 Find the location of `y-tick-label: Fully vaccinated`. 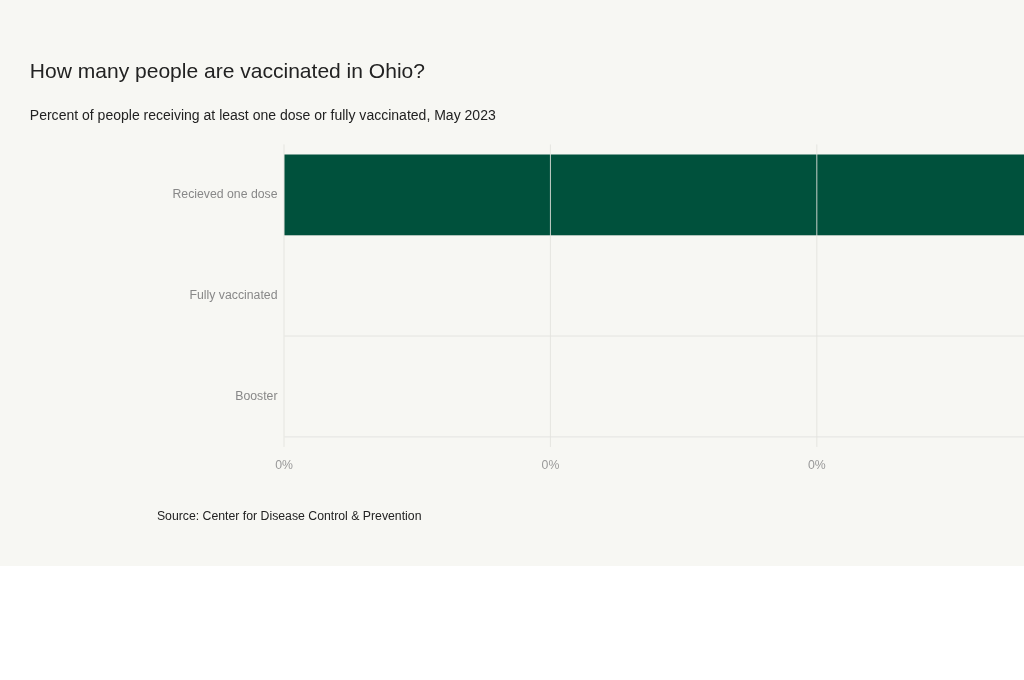

y-tick-label: Fully vaccinated is located at coordinates (233, 295).